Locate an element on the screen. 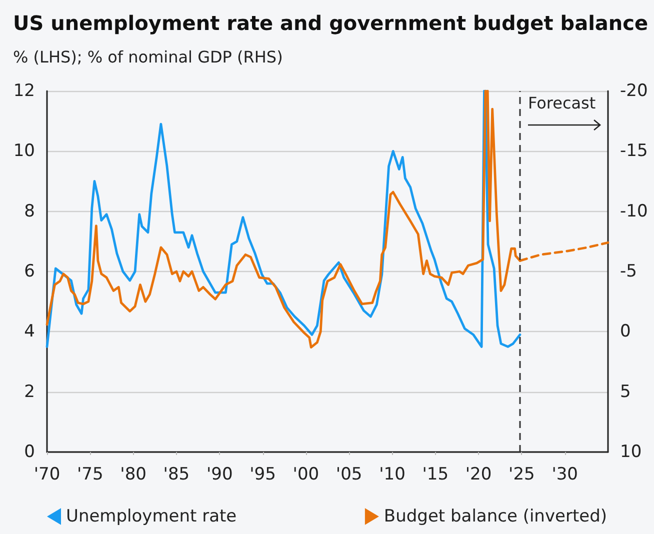  y2-tick-label: -10 is located at coordinates (634, 211).